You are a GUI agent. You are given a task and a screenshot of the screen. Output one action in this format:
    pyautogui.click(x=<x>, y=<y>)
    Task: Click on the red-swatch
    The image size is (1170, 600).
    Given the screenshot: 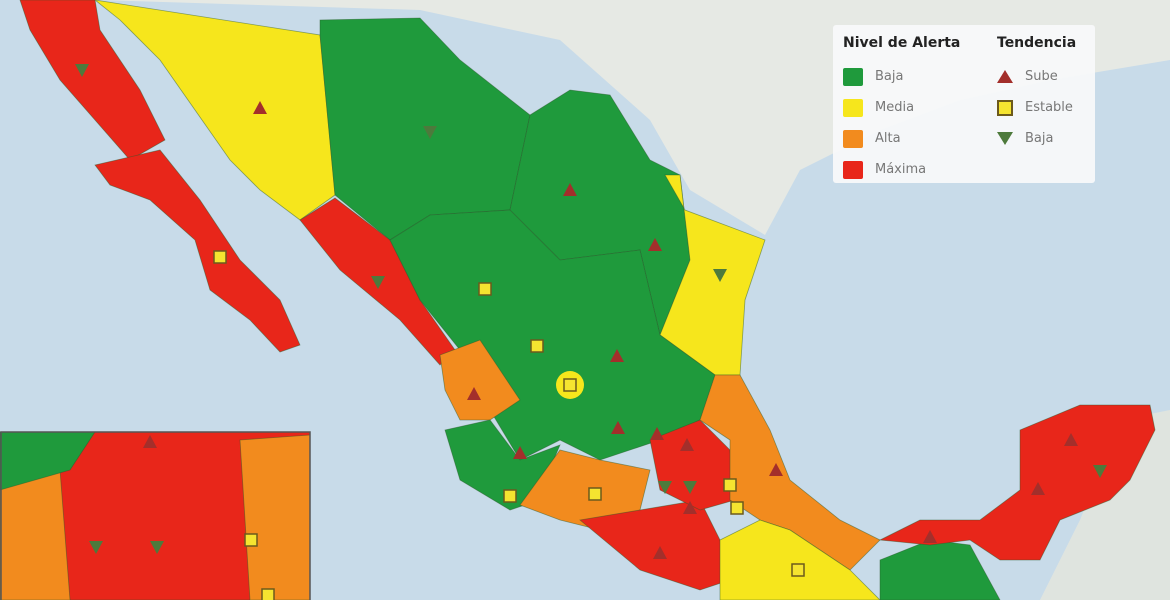 What is the action you would take?
    pyautogui.click(x=853, y=169)
    